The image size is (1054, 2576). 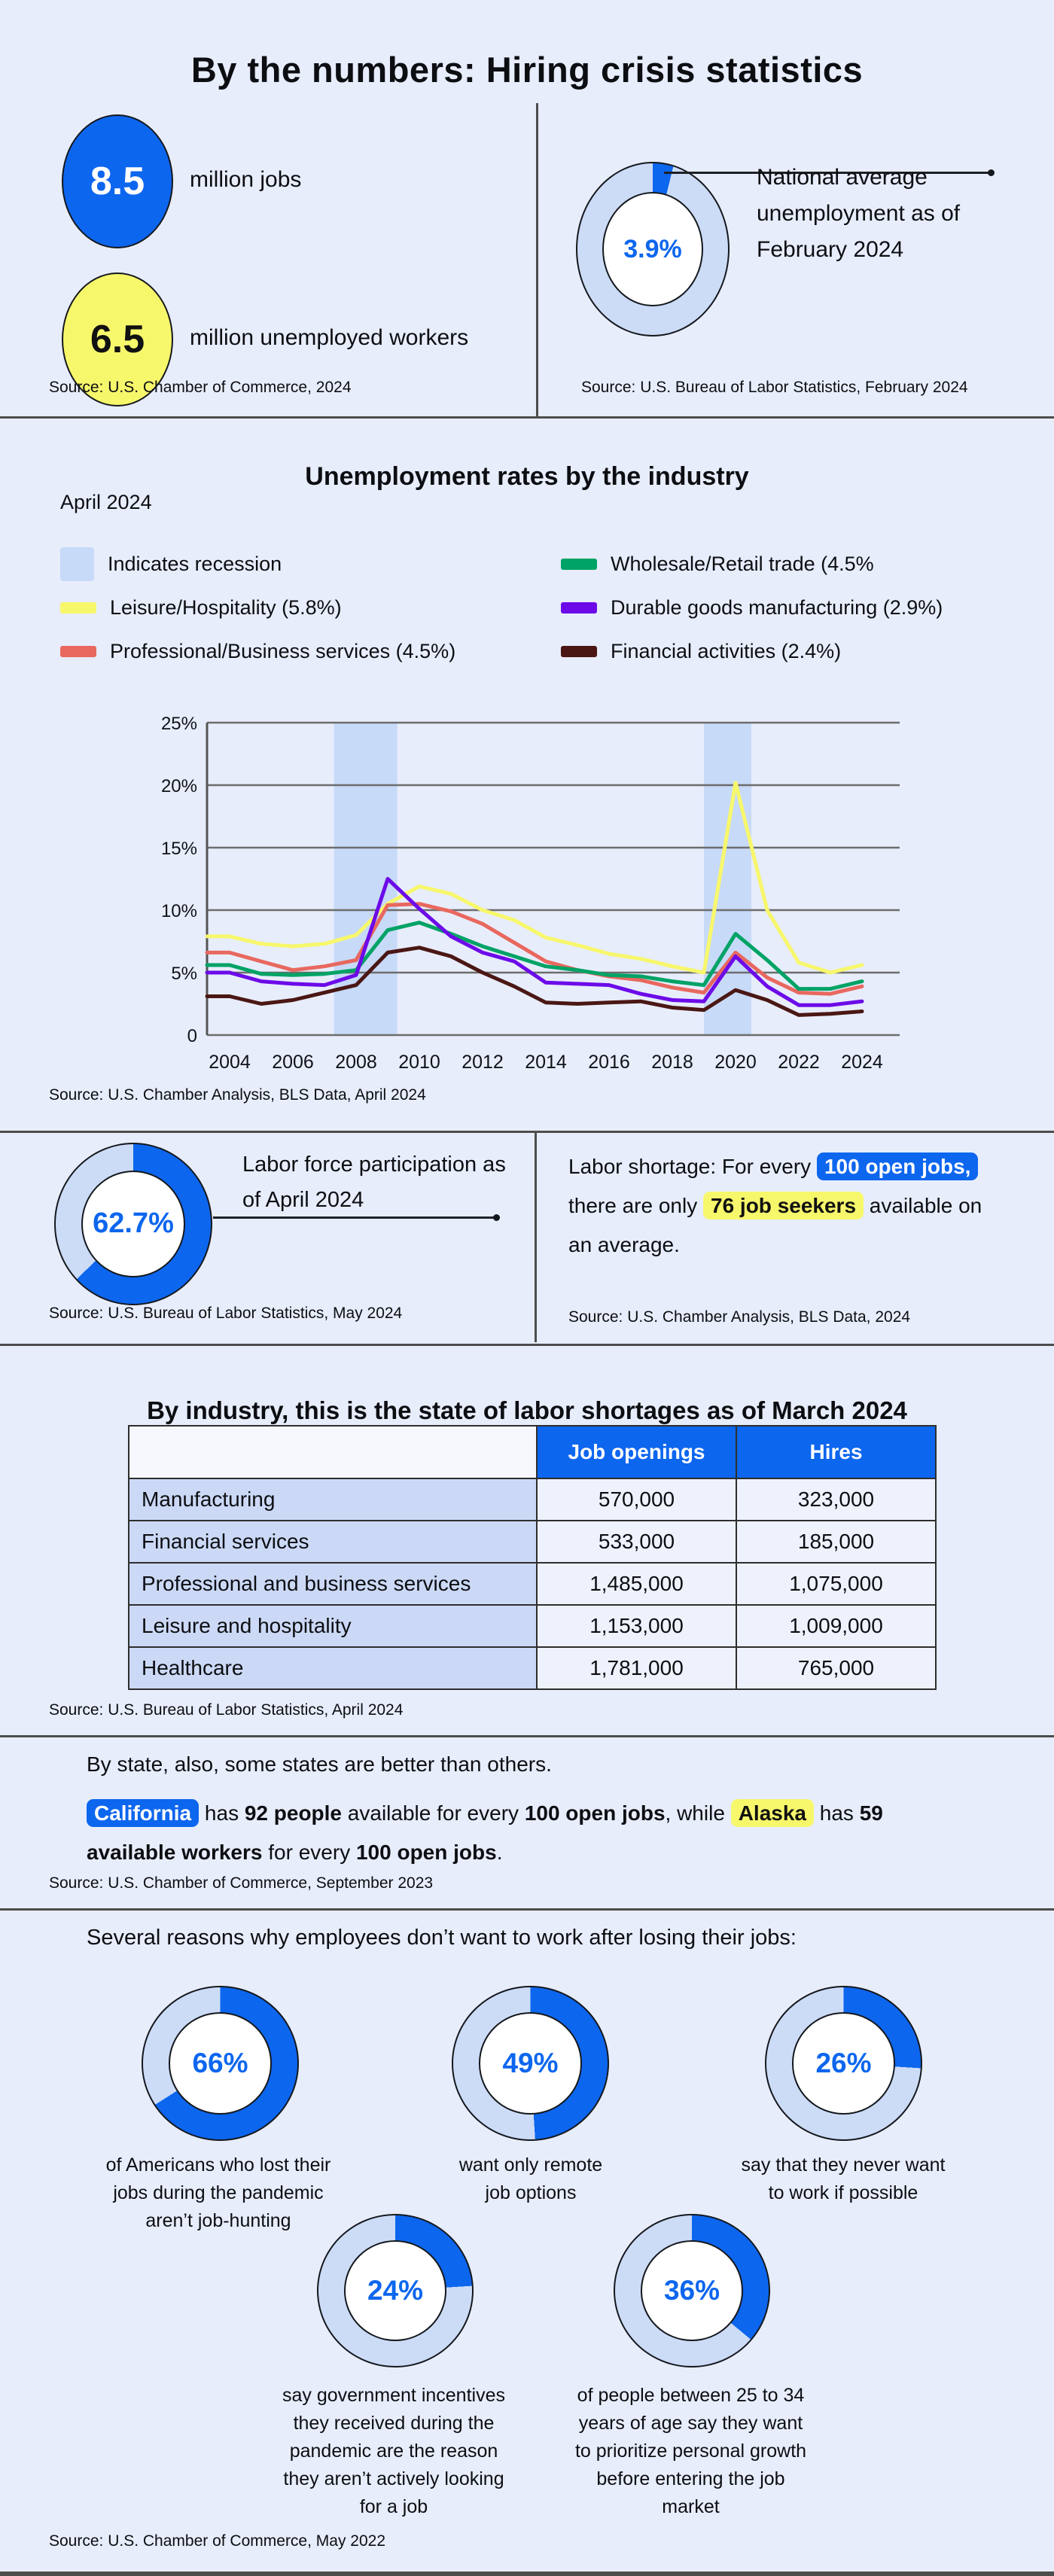 I want to click on legend-label: Financial activities (2.4%), so click(x=726, y=650).